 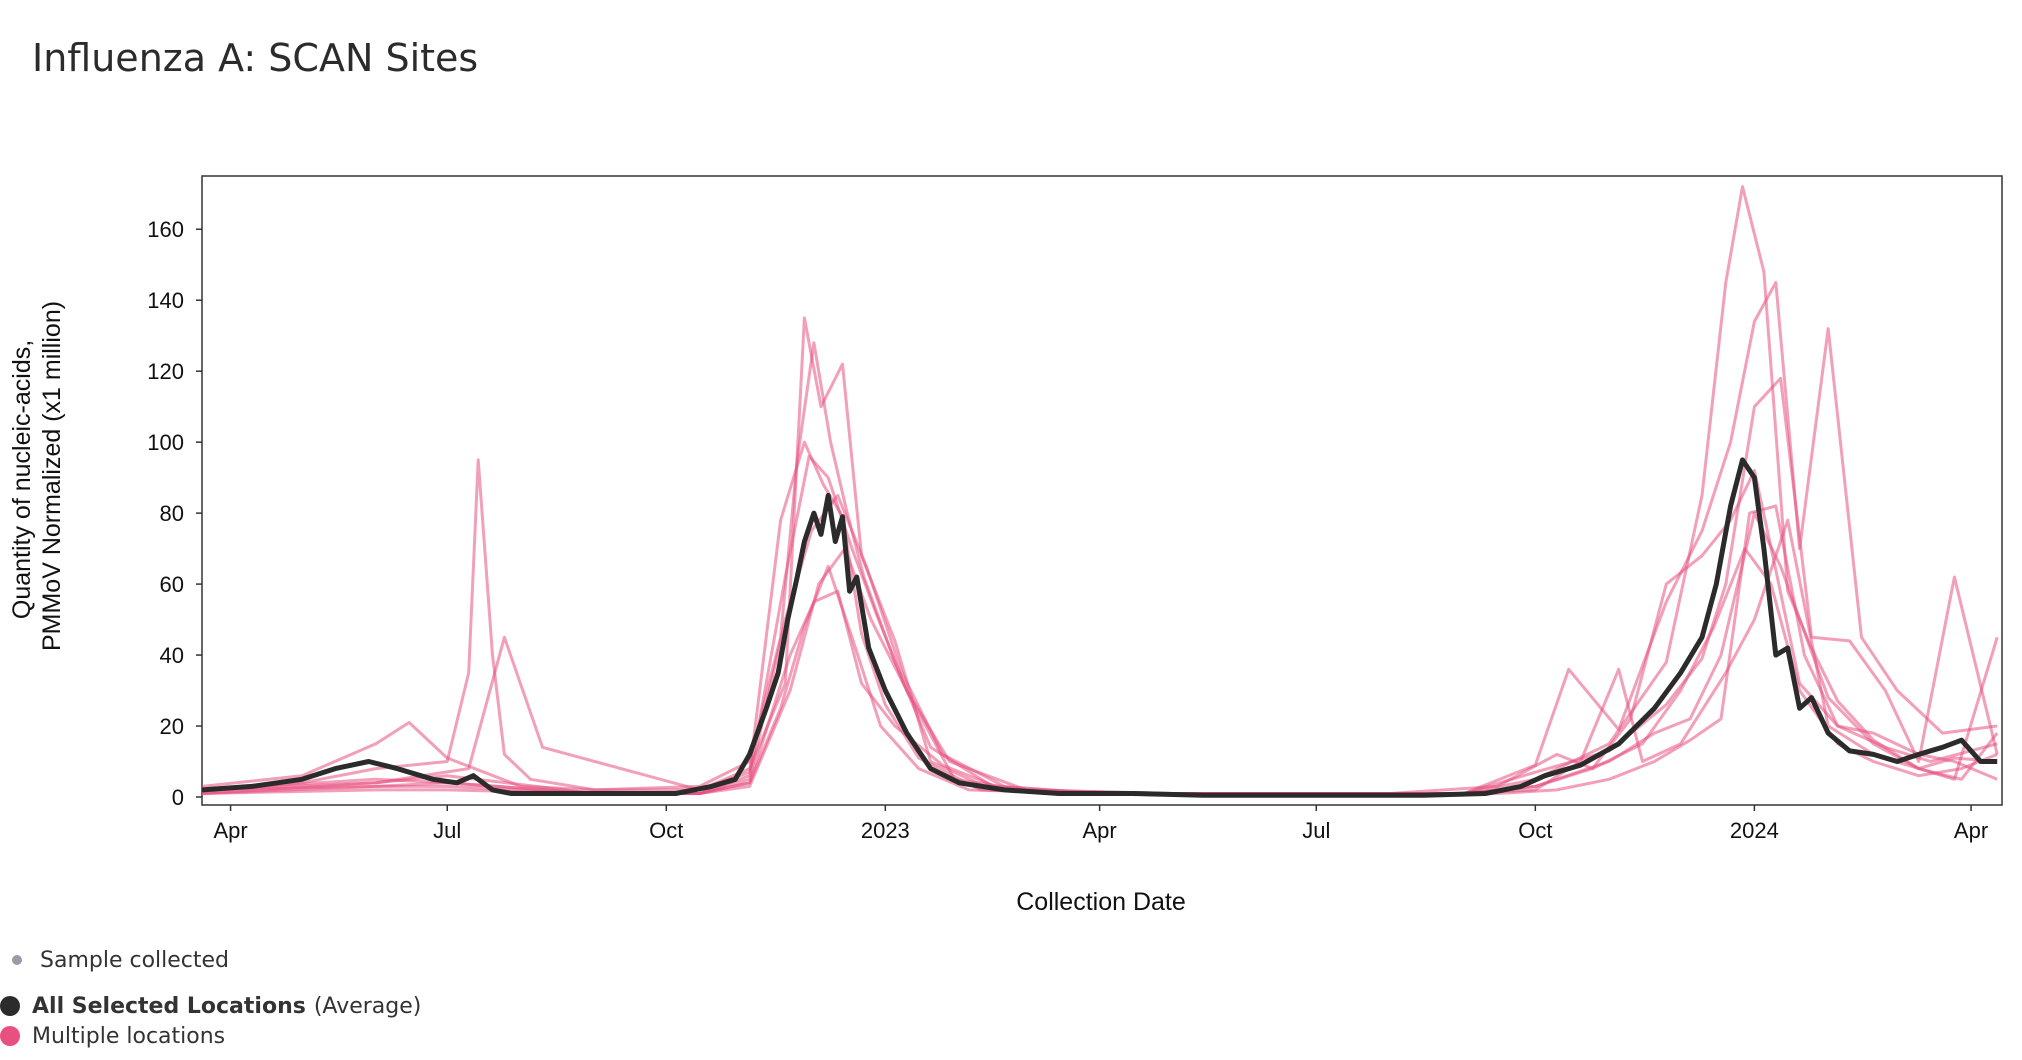 I want to click on y-axis: 0 20 40 60 80 100 120 140 160, so click(x=174, y=513).